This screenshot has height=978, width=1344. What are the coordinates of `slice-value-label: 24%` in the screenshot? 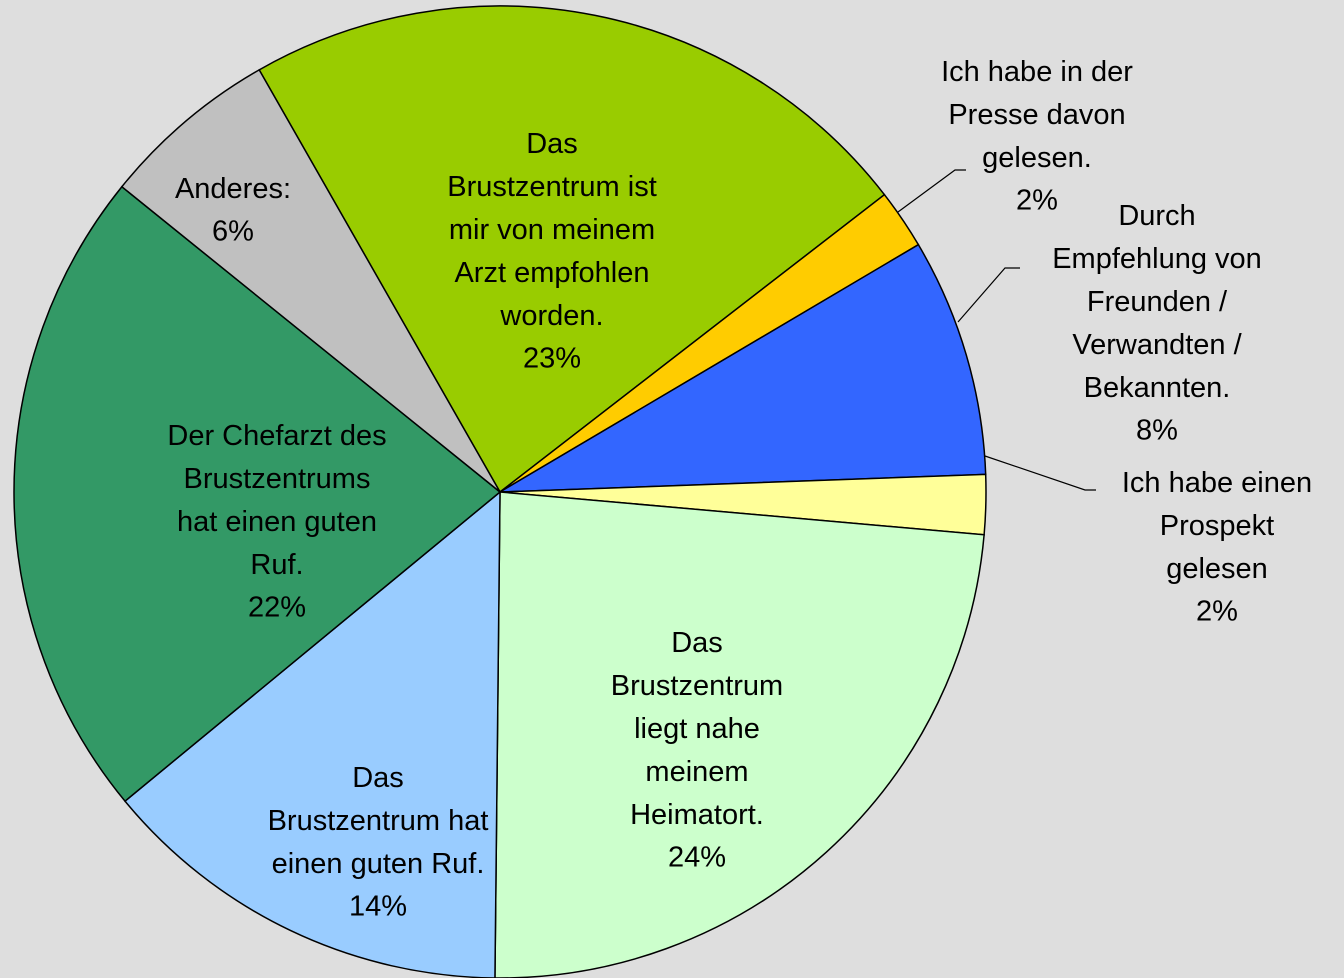 It's located at (697, 858).